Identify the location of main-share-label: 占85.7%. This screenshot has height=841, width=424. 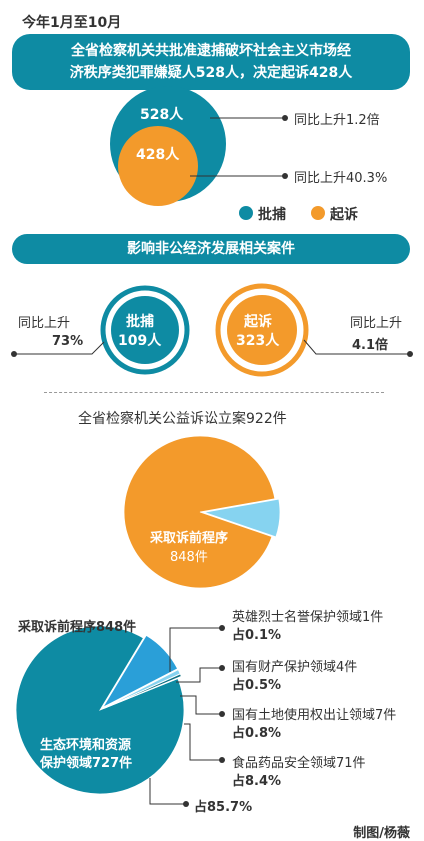
(223, 807).